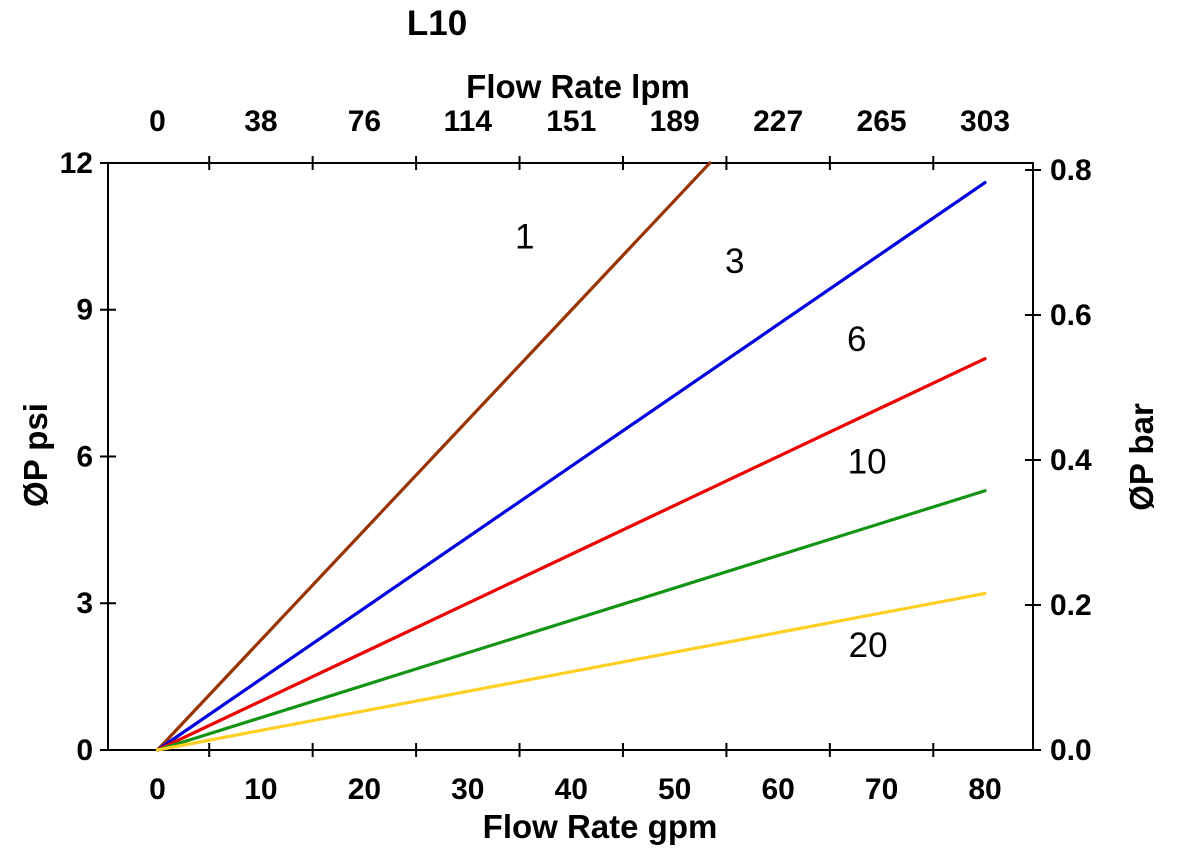 The width and height of the screenshot is (1194, 852). Describe the element at coordinates (985, 121) in the screenshot. I see `x2-axis-tick-label: 303` at that location.